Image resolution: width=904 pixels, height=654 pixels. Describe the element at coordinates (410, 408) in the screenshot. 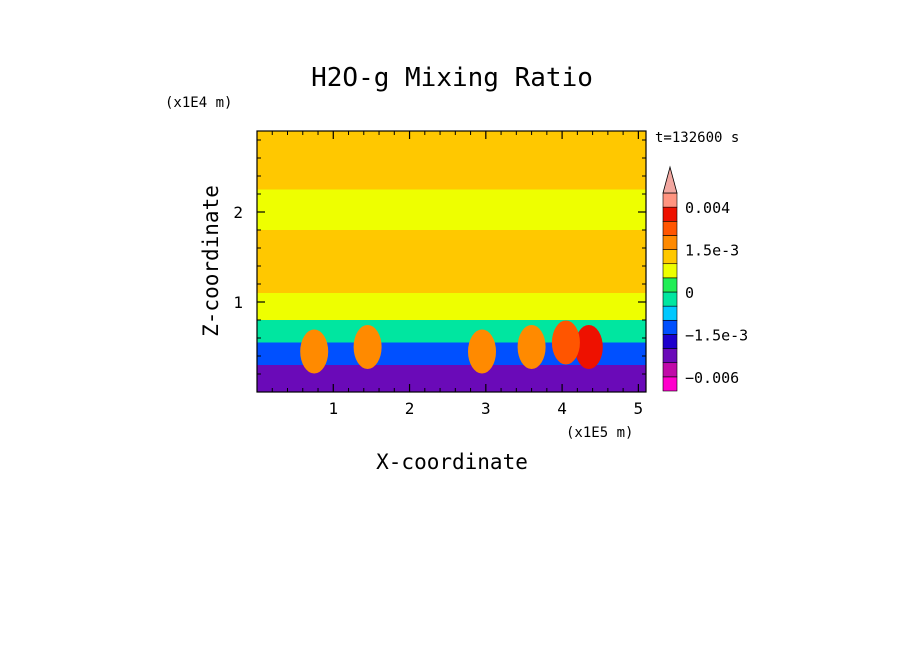

I see `x-tick-label-1: 2` at that location.